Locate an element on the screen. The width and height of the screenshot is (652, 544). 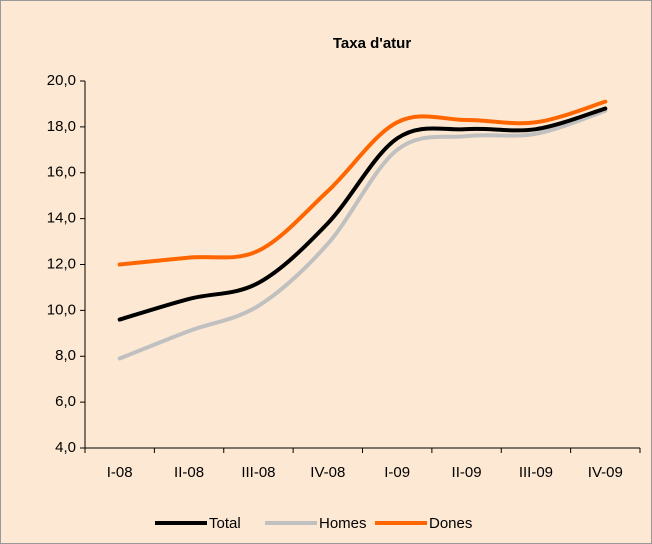
y-tick-label: 6,0 is located at coordinates (65, 401).